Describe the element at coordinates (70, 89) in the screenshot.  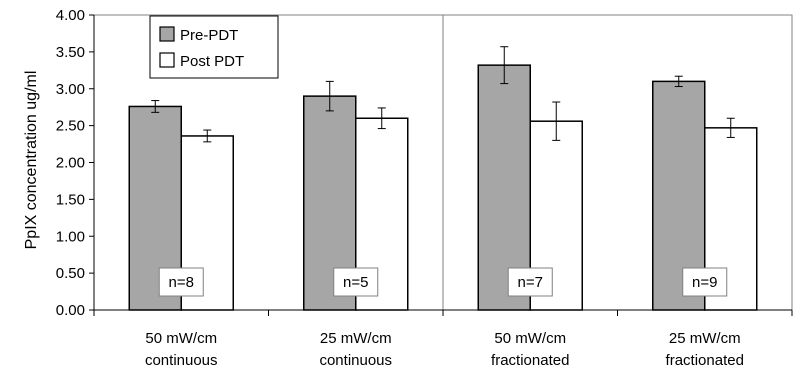
I see `y-tick-label: 3.00` at that location.